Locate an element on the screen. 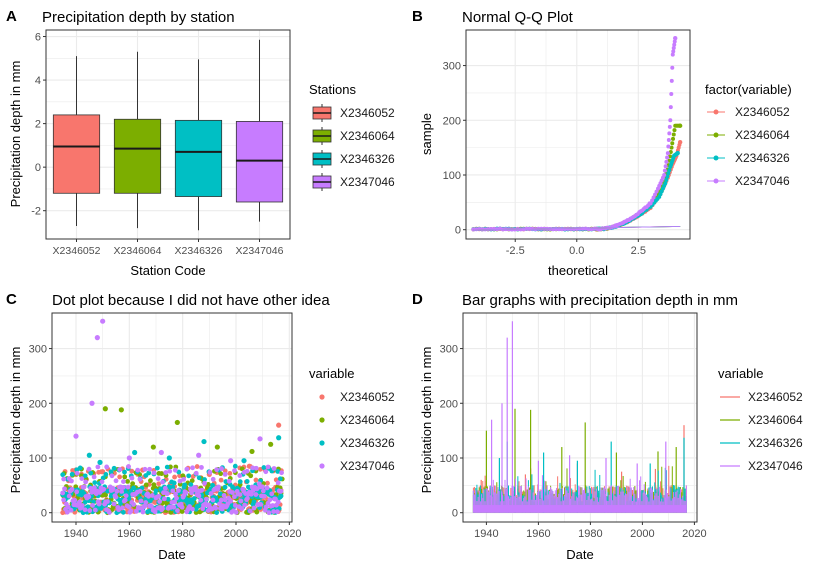 The width and height of the screenshot is (818, 570). legend-label: X2347046 is located at coordinates (762, 181).